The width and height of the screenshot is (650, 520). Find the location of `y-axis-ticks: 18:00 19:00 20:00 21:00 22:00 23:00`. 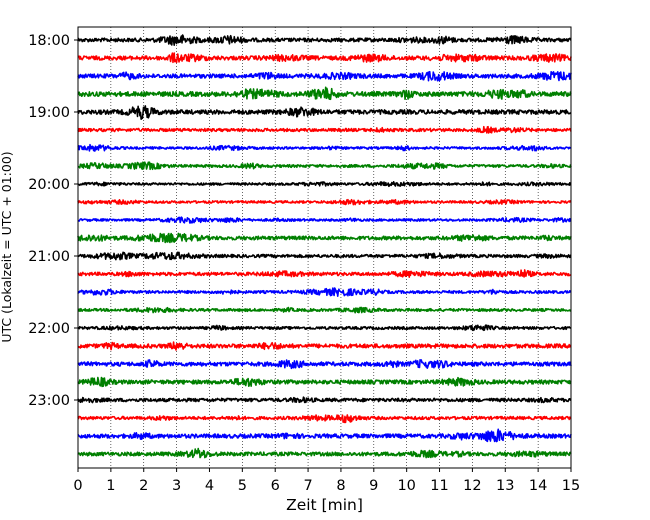

y-axis-ticks: 18:00 19:00 20:00 21:00 22:00 23:00 is located at coordinates (53, 221).